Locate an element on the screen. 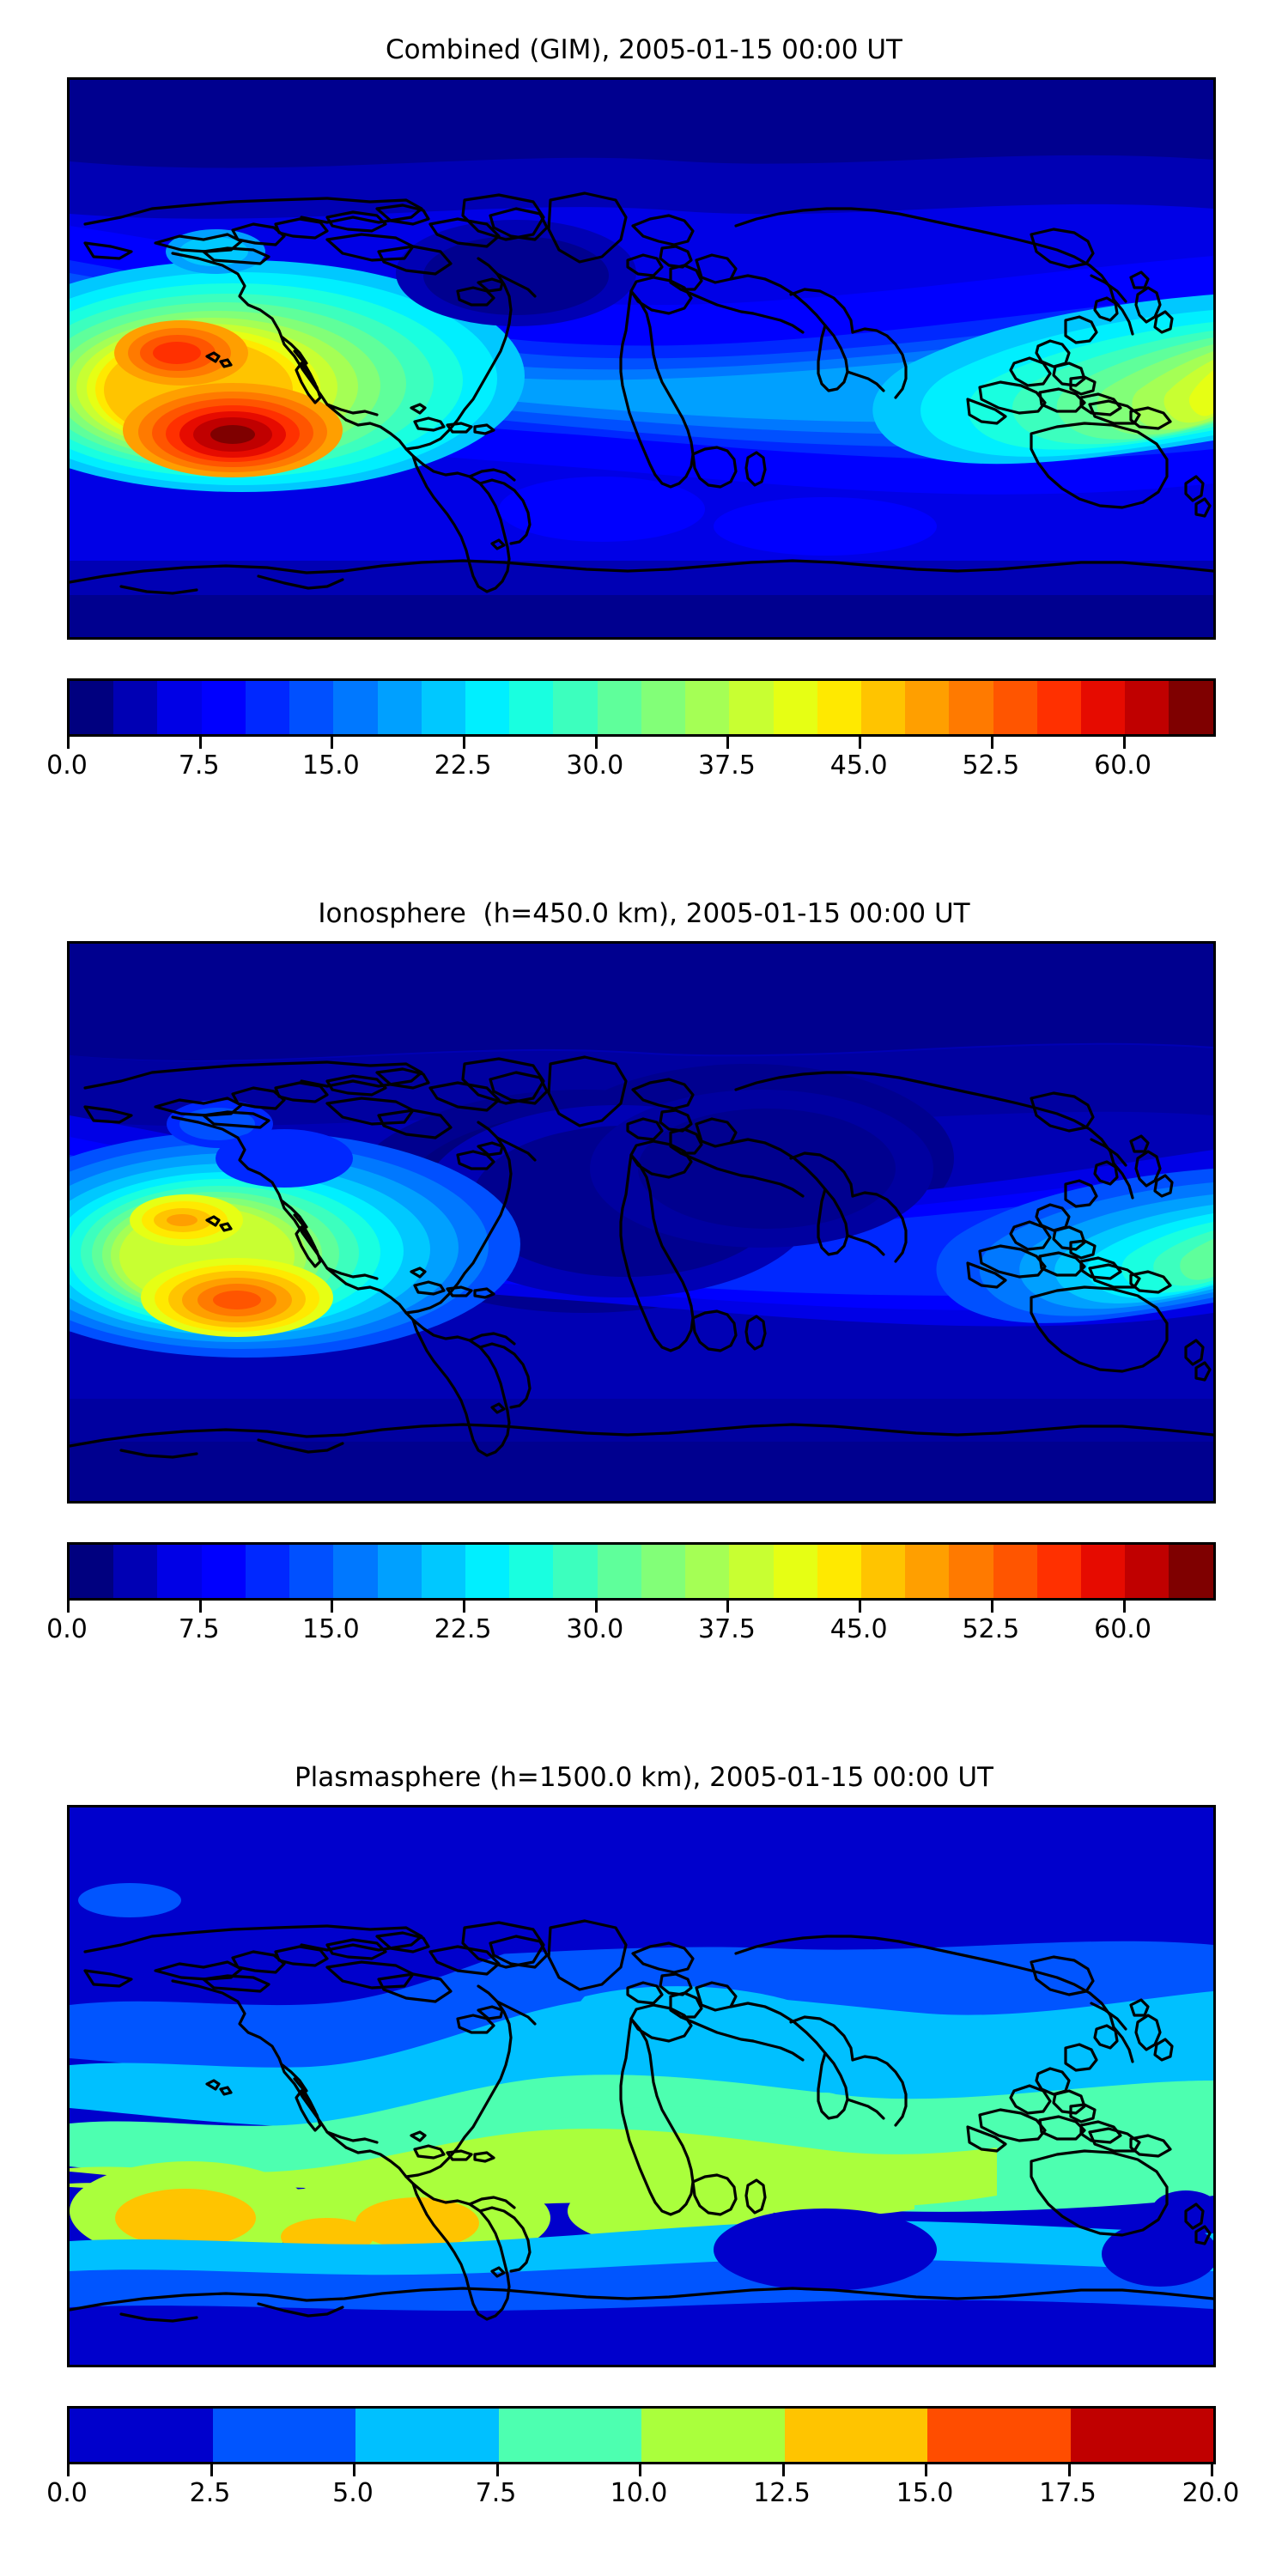  colorbar-gradient-plasmasphere is located at coordinates (641, 2435).